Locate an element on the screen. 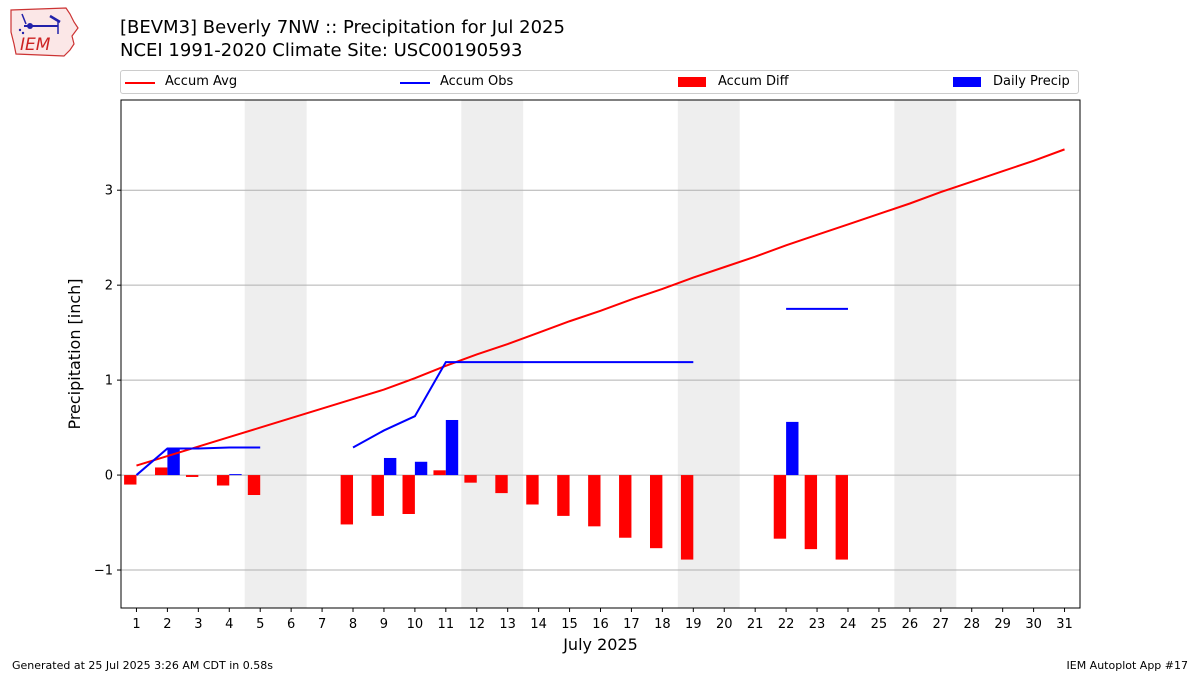 Image resolution: width=1200 pixels, height=675 pixels. x-tick-label: 22 is located at coordinates (786, 624).